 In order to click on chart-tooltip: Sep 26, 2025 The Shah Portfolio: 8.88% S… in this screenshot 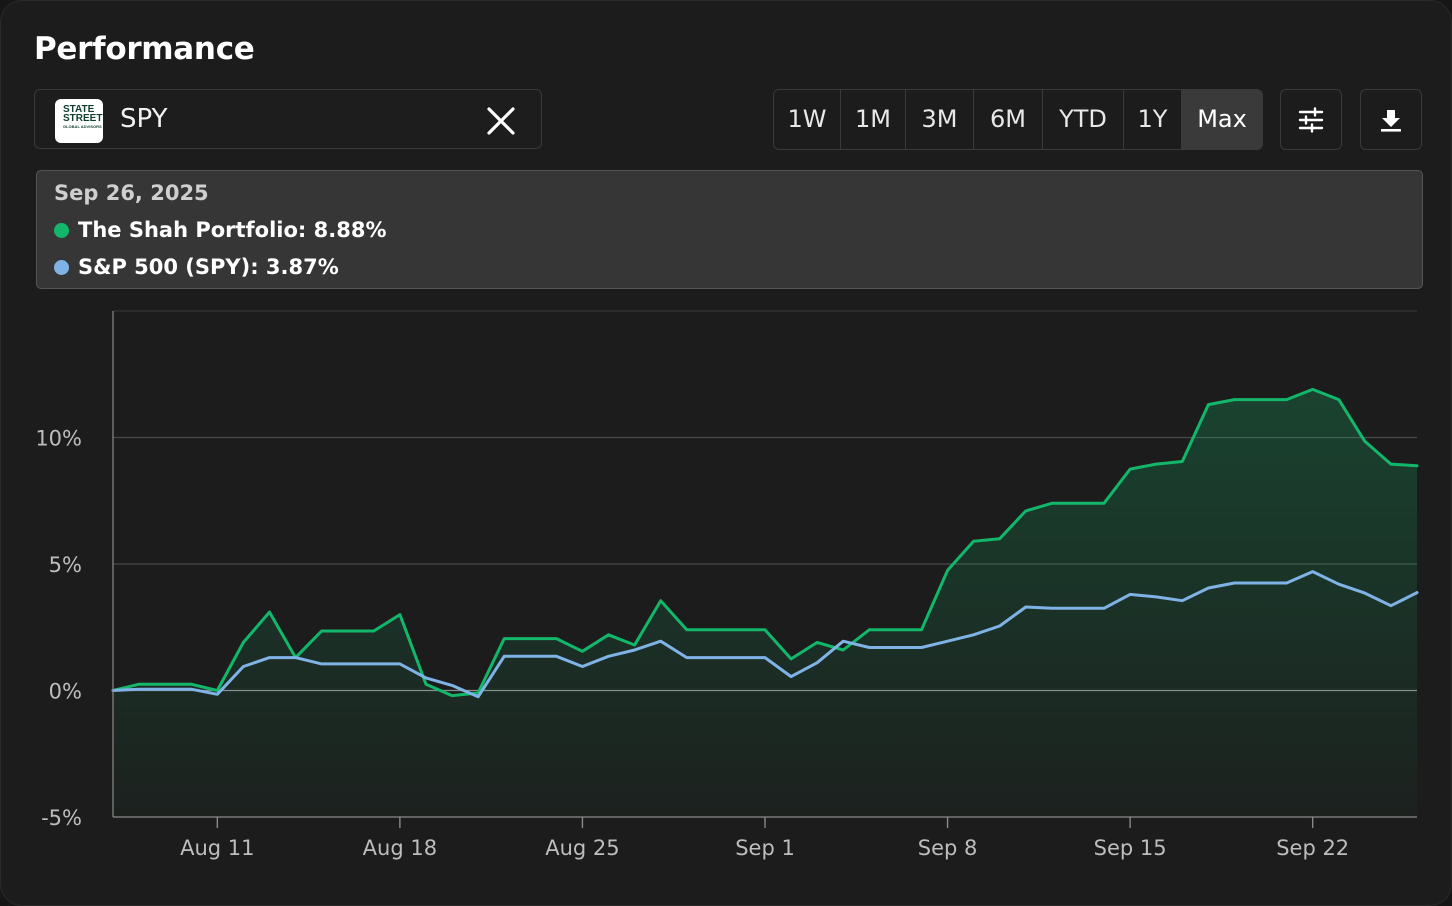, I will do `click(729, 229)`.